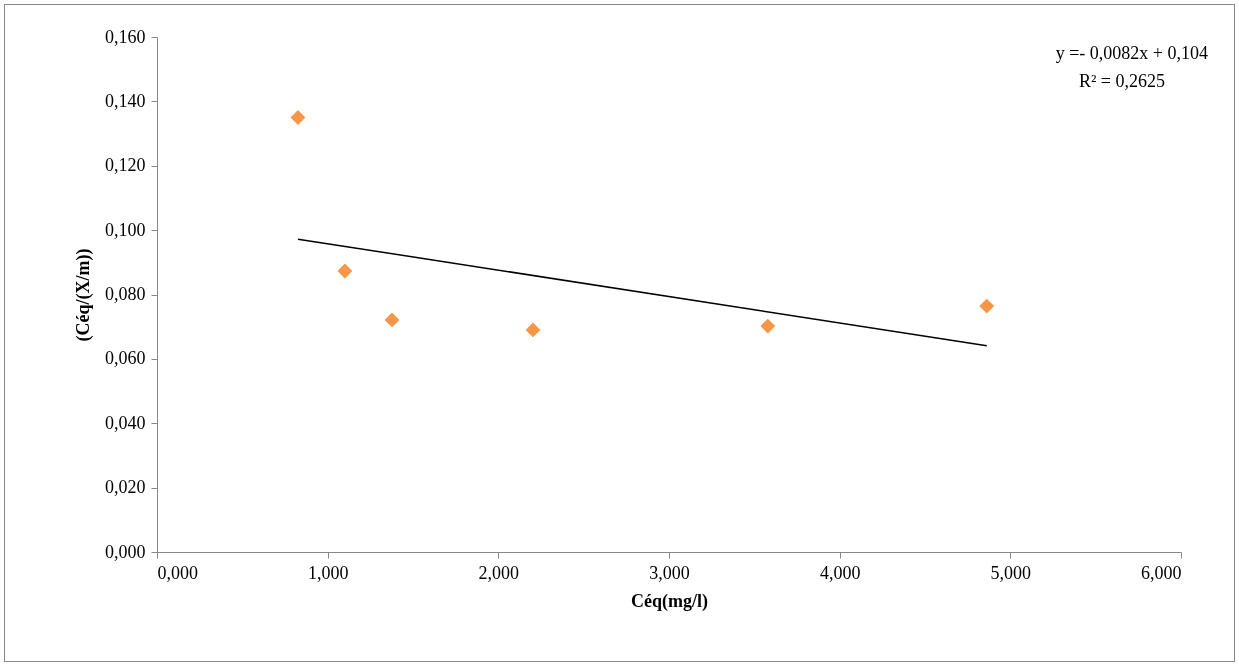 This screenshot has width=1239, height=666. I want to click on x-tick-label: 2,000, so click(499, 572).